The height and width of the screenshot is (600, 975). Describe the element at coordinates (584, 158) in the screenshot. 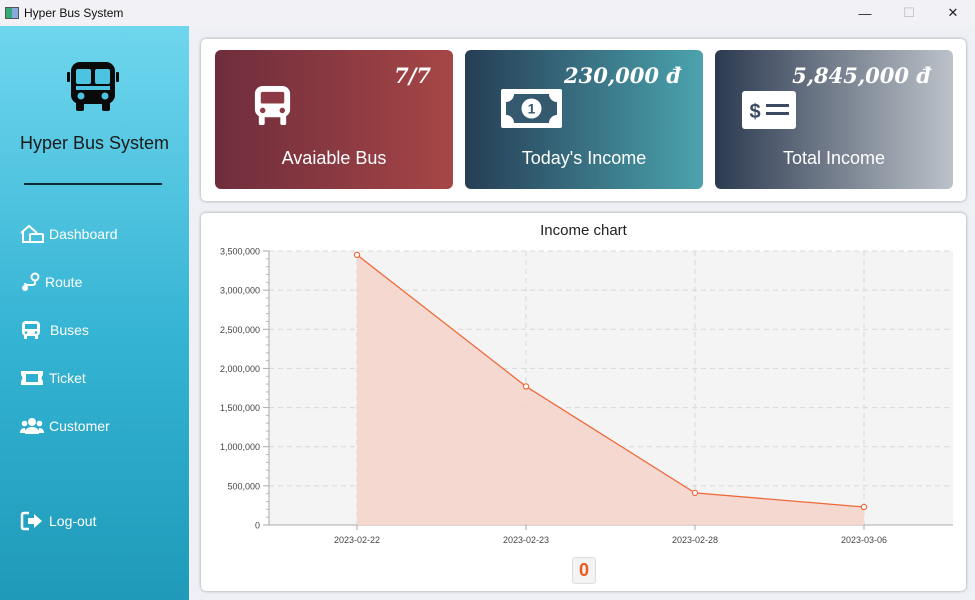

I see `todays-income-label: Today's Income` at that location.